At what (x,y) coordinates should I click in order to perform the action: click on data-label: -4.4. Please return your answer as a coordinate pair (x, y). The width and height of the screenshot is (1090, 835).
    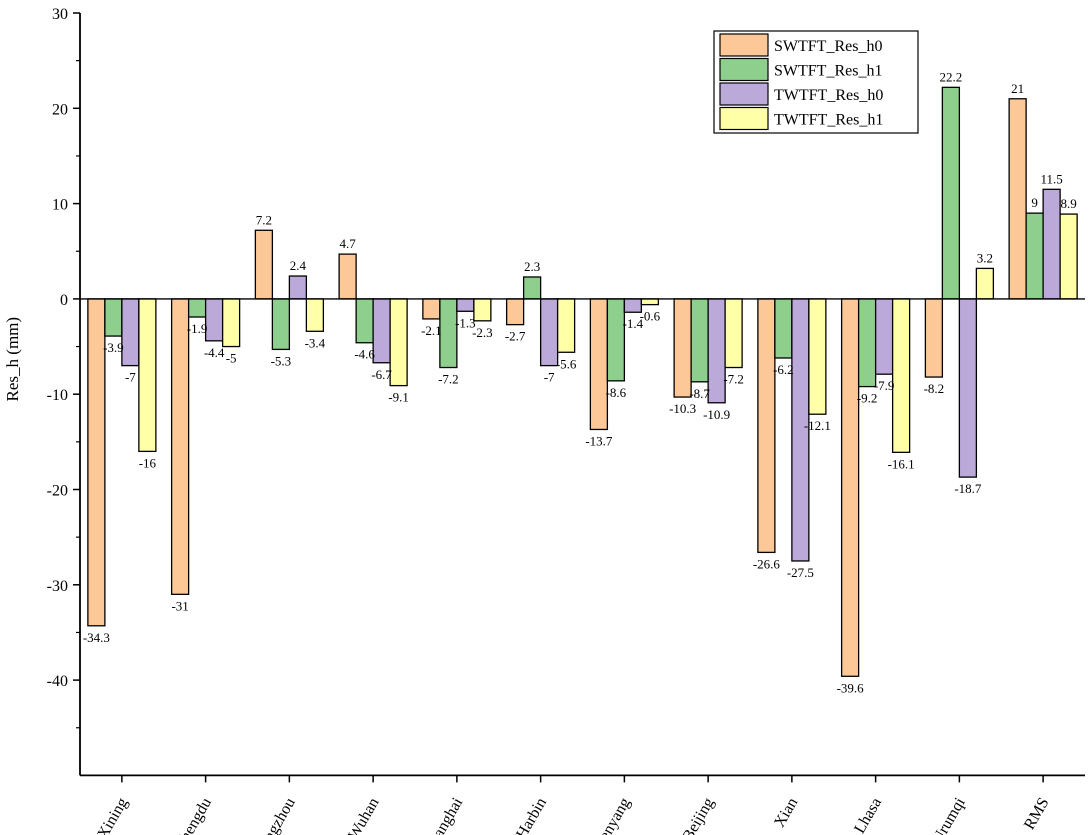
    Looking at the image, I should click on (214, 352).